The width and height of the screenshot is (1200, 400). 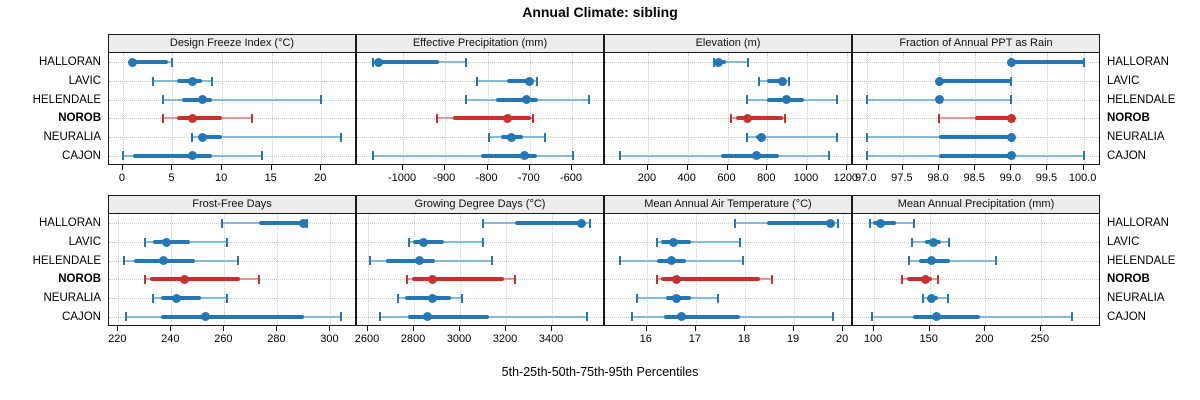 What do you see at coordinates (480, 204) in the screenshot?
I see `panel-strip-growing-degree-days-c: Growing Degree Days (°C)` at bounding box center [480, 204].